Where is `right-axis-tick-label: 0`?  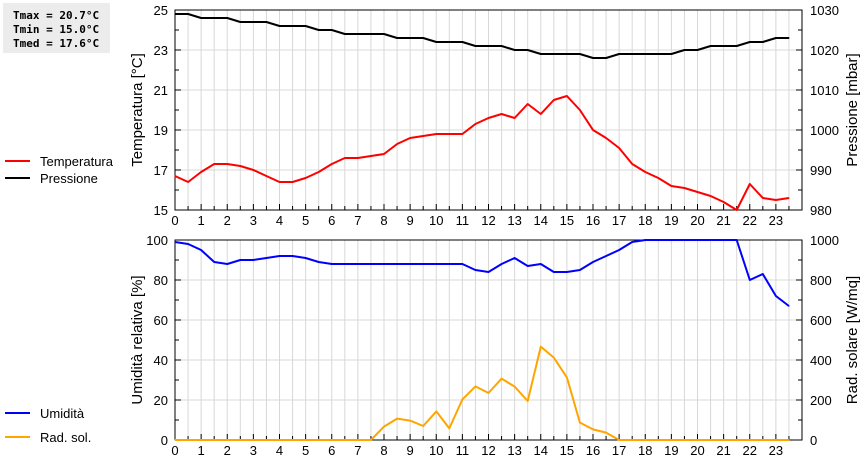 right-axis-tick-label: 0 is located at coordinates (813, 440).